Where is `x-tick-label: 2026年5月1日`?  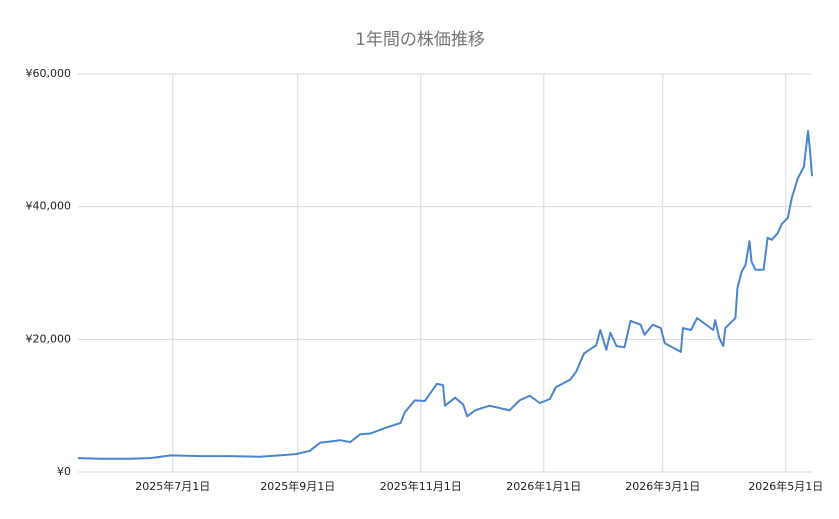
x-tick-label: 2026年5月1日 is located at coordinates (785, 486).